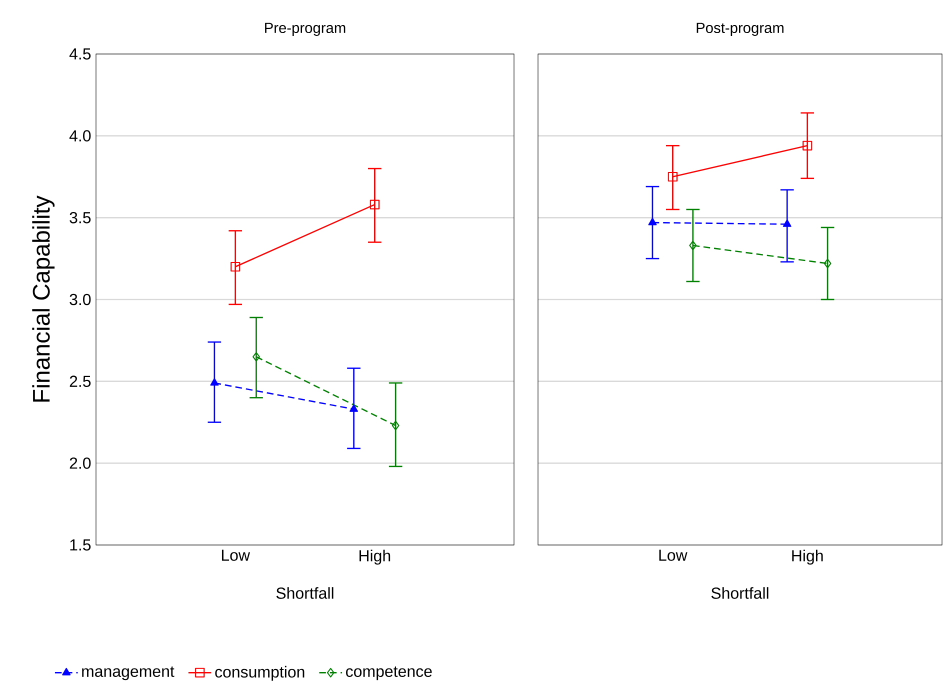 The image size is (944, 685). I want to click on legend-label: management, so click(128, 673).